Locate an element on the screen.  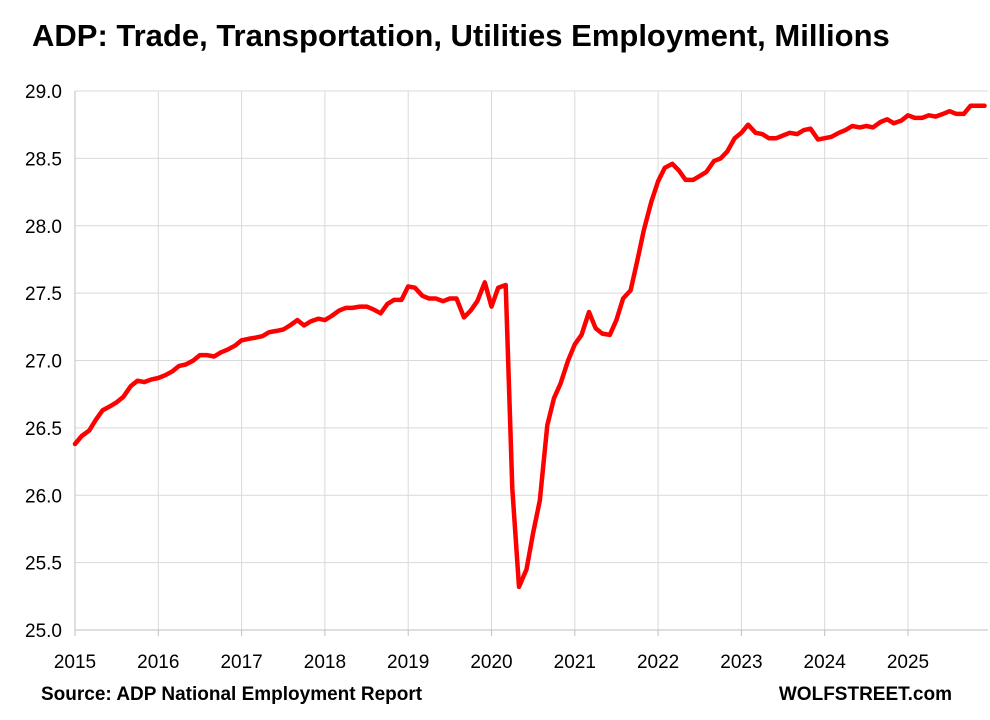
x-tick-label: 2025 is located at coordinates (908, 662).